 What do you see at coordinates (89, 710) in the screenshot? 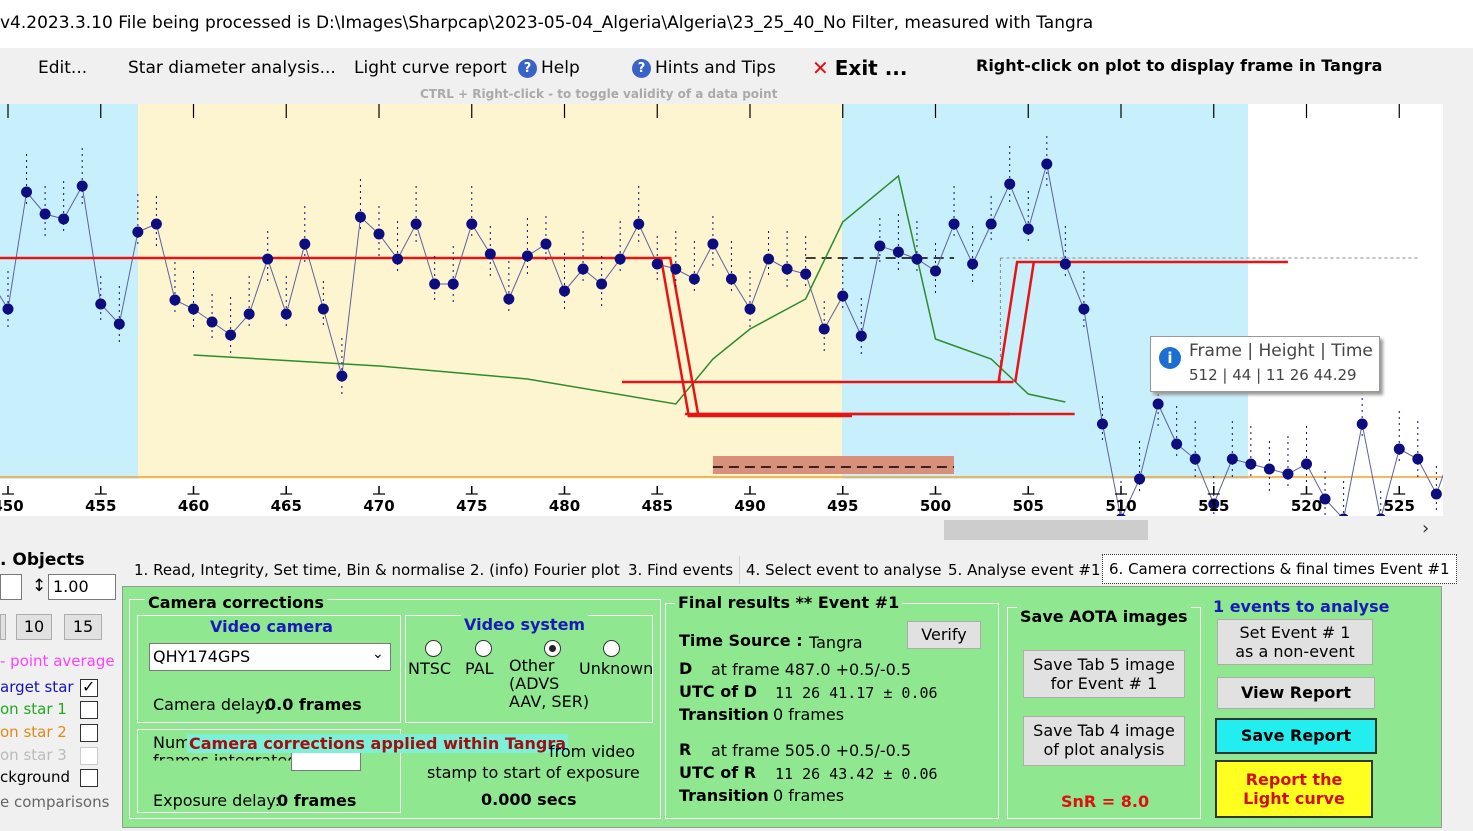
I see `comp-star-1-checkbox` at bounding box center [89, 710].